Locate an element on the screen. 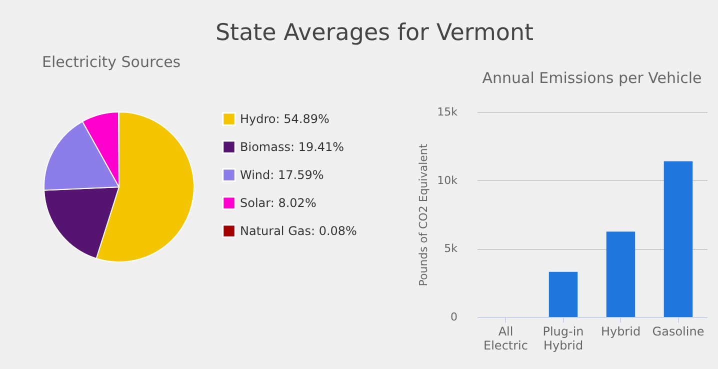 The height and width of the screenshot is (369, 718). x-tick-label: Plug-in Hybrid is located at coordinates (563, 338).